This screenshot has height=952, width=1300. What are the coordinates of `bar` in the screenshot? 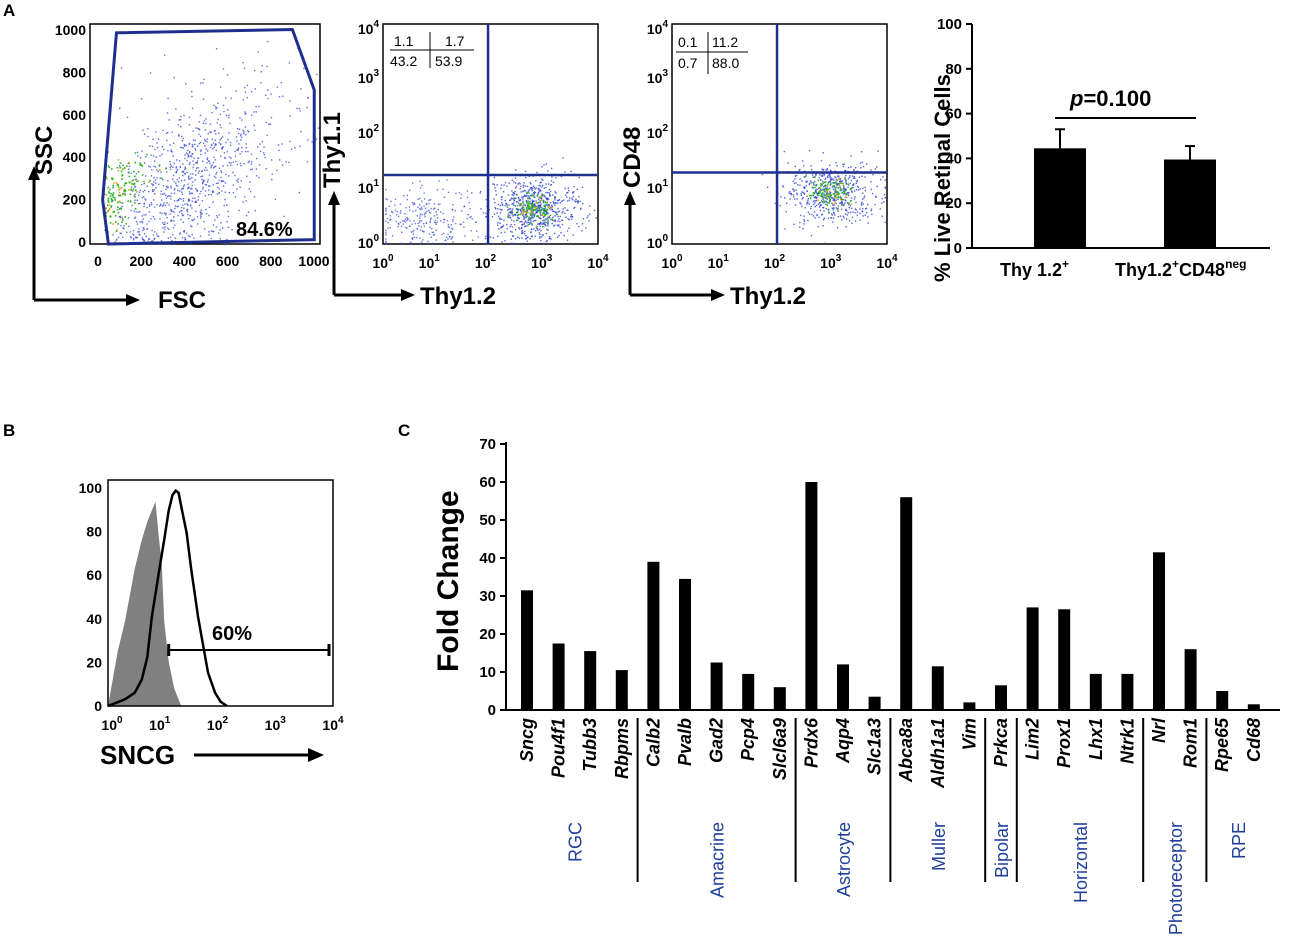 It's located at (906, 603).